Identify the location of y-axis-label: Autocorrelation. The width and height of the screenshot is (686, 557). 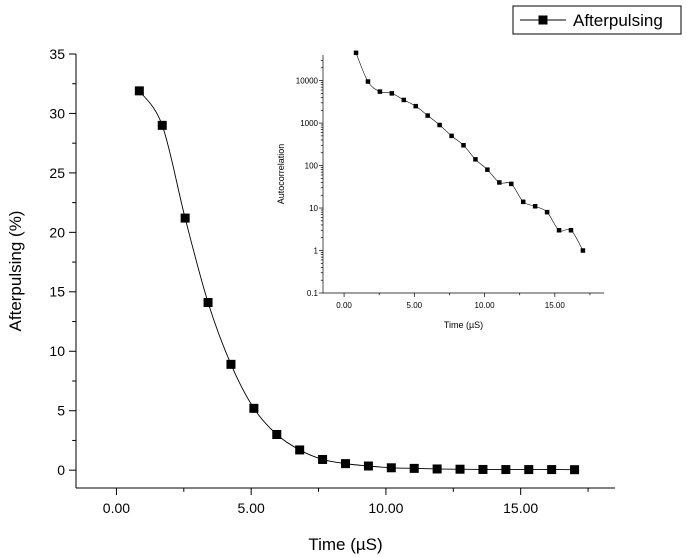
(281, 174).